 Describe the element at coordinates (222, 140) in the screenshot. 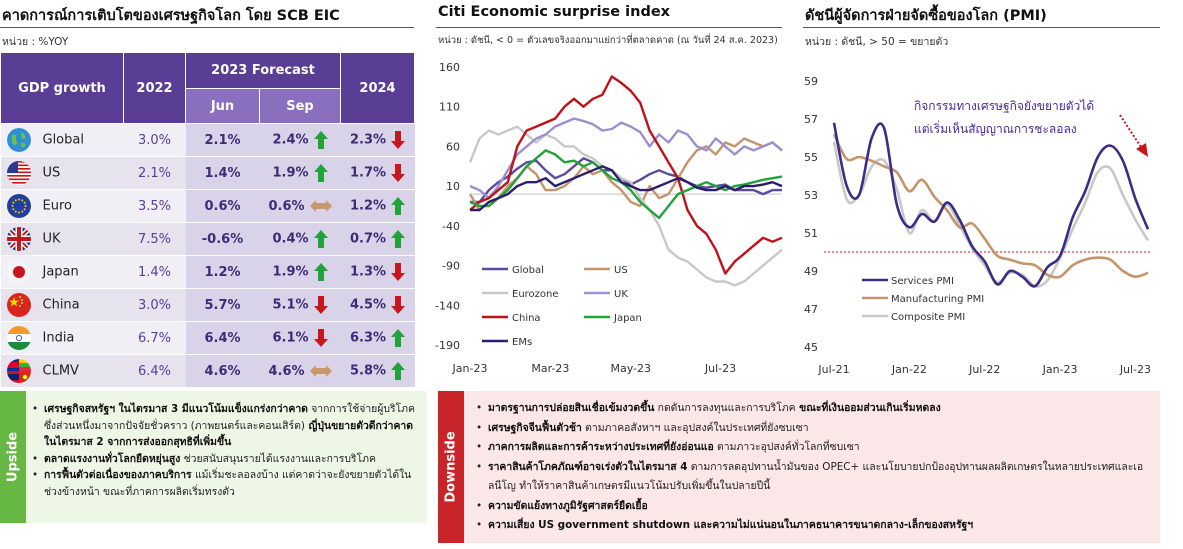

I see `value-jun: 2.1%` at that location.